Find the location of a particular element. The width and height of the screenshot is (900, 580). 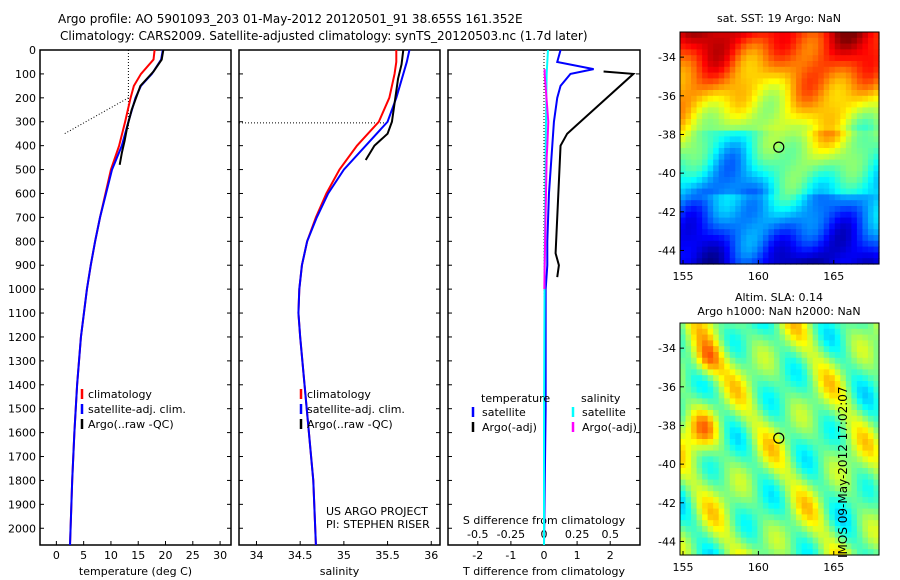

map-y-tick-label: -36 is located at coordinates (667, 387).